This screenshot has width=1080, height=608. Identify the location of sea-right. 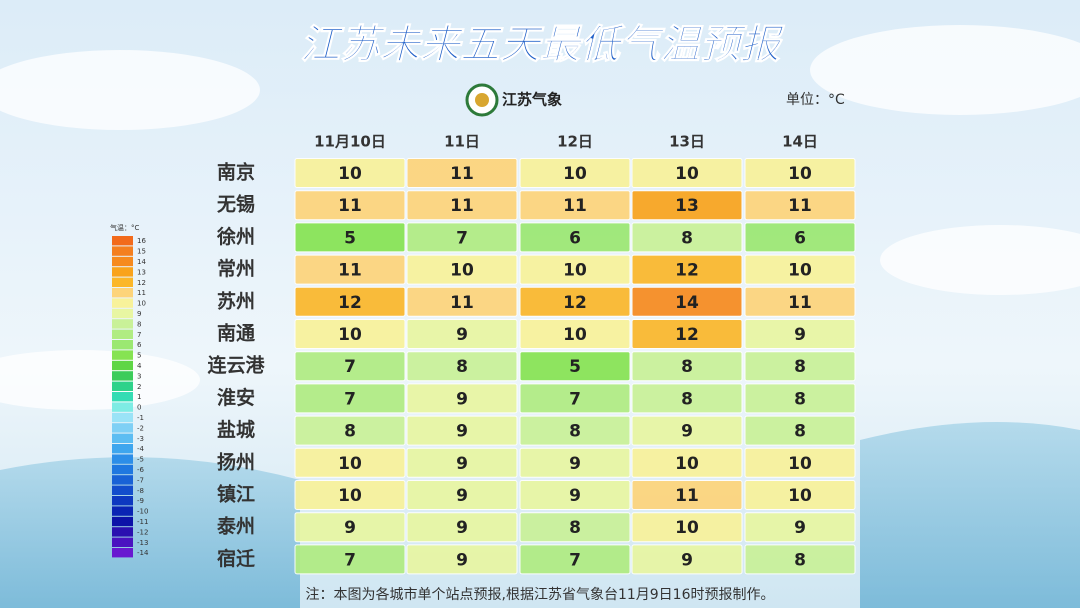
(970, 515).